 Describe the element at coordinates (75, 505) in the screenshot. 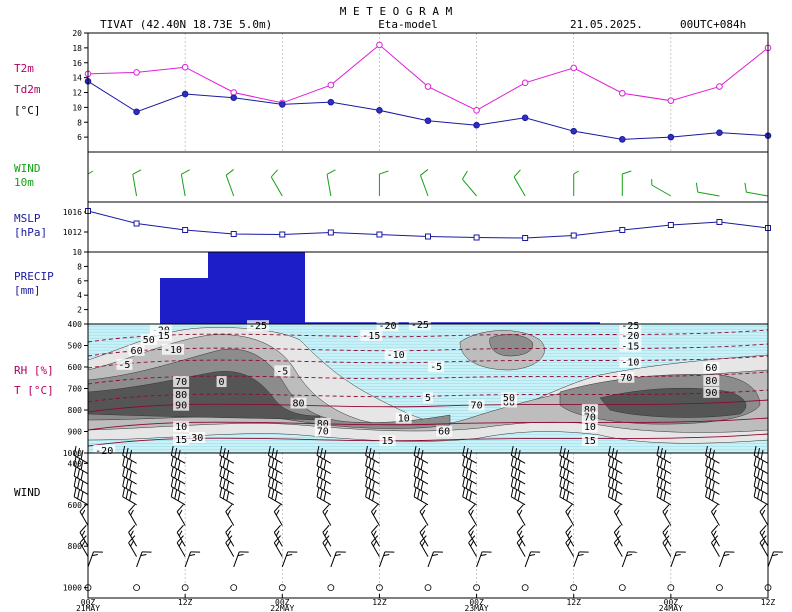

I see `windprof-ytick-label: 600` at that location.